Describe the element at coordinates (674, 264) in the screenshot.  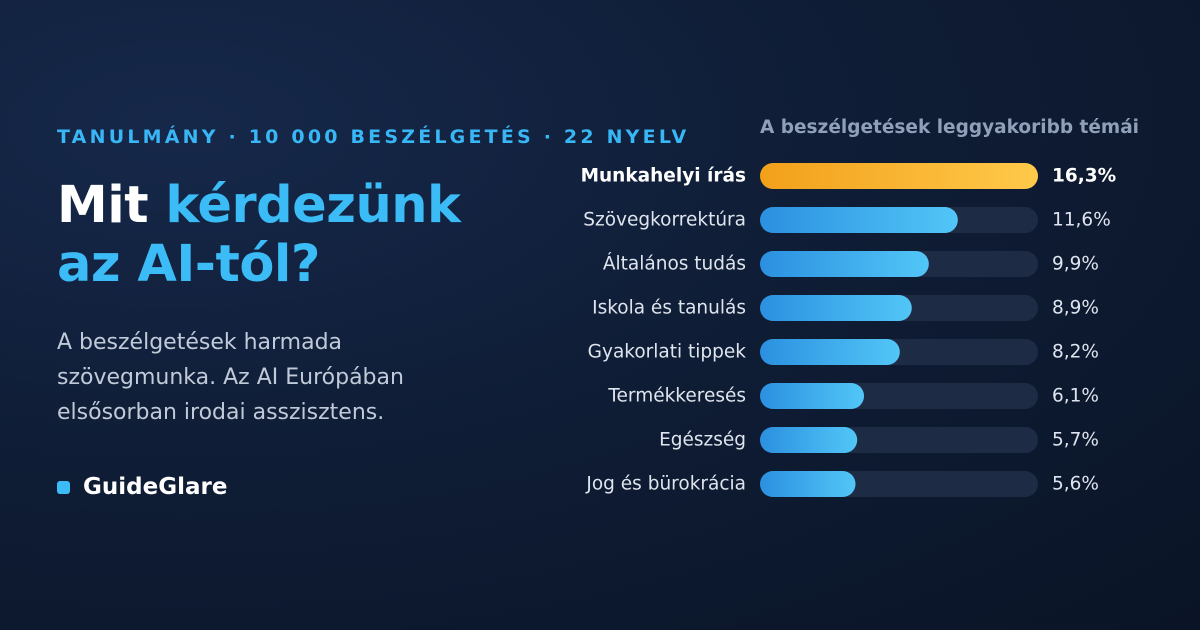
I see `bar-label: Általános tudás` at that location.